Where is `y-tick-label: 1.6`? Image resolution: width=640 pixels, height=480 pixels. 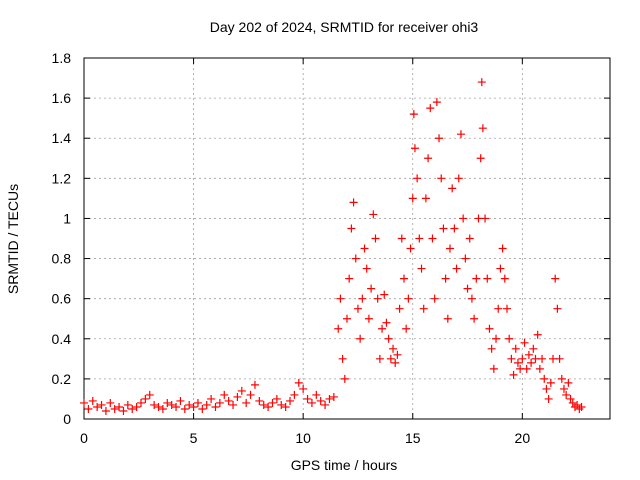 y-tick-label: 1.6 is located at coordinates (62, 98).